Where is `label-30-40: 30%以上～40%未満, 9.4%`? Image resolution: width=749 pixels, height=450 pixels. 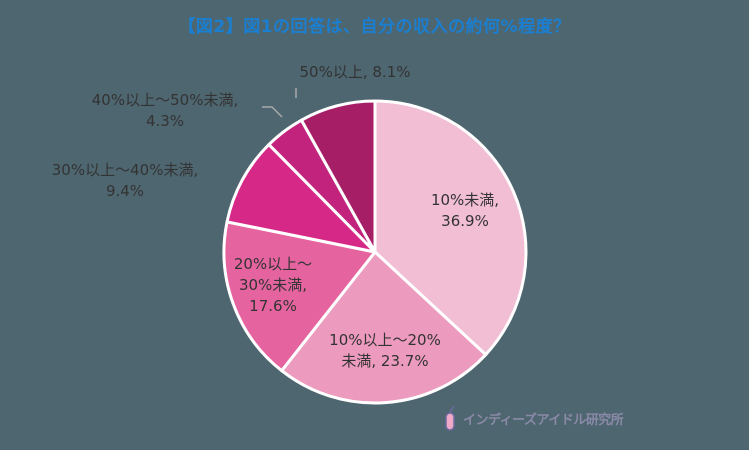
label-30-40: 30%以上～40%未満, 9.4% is located at coordinates (125, 180).